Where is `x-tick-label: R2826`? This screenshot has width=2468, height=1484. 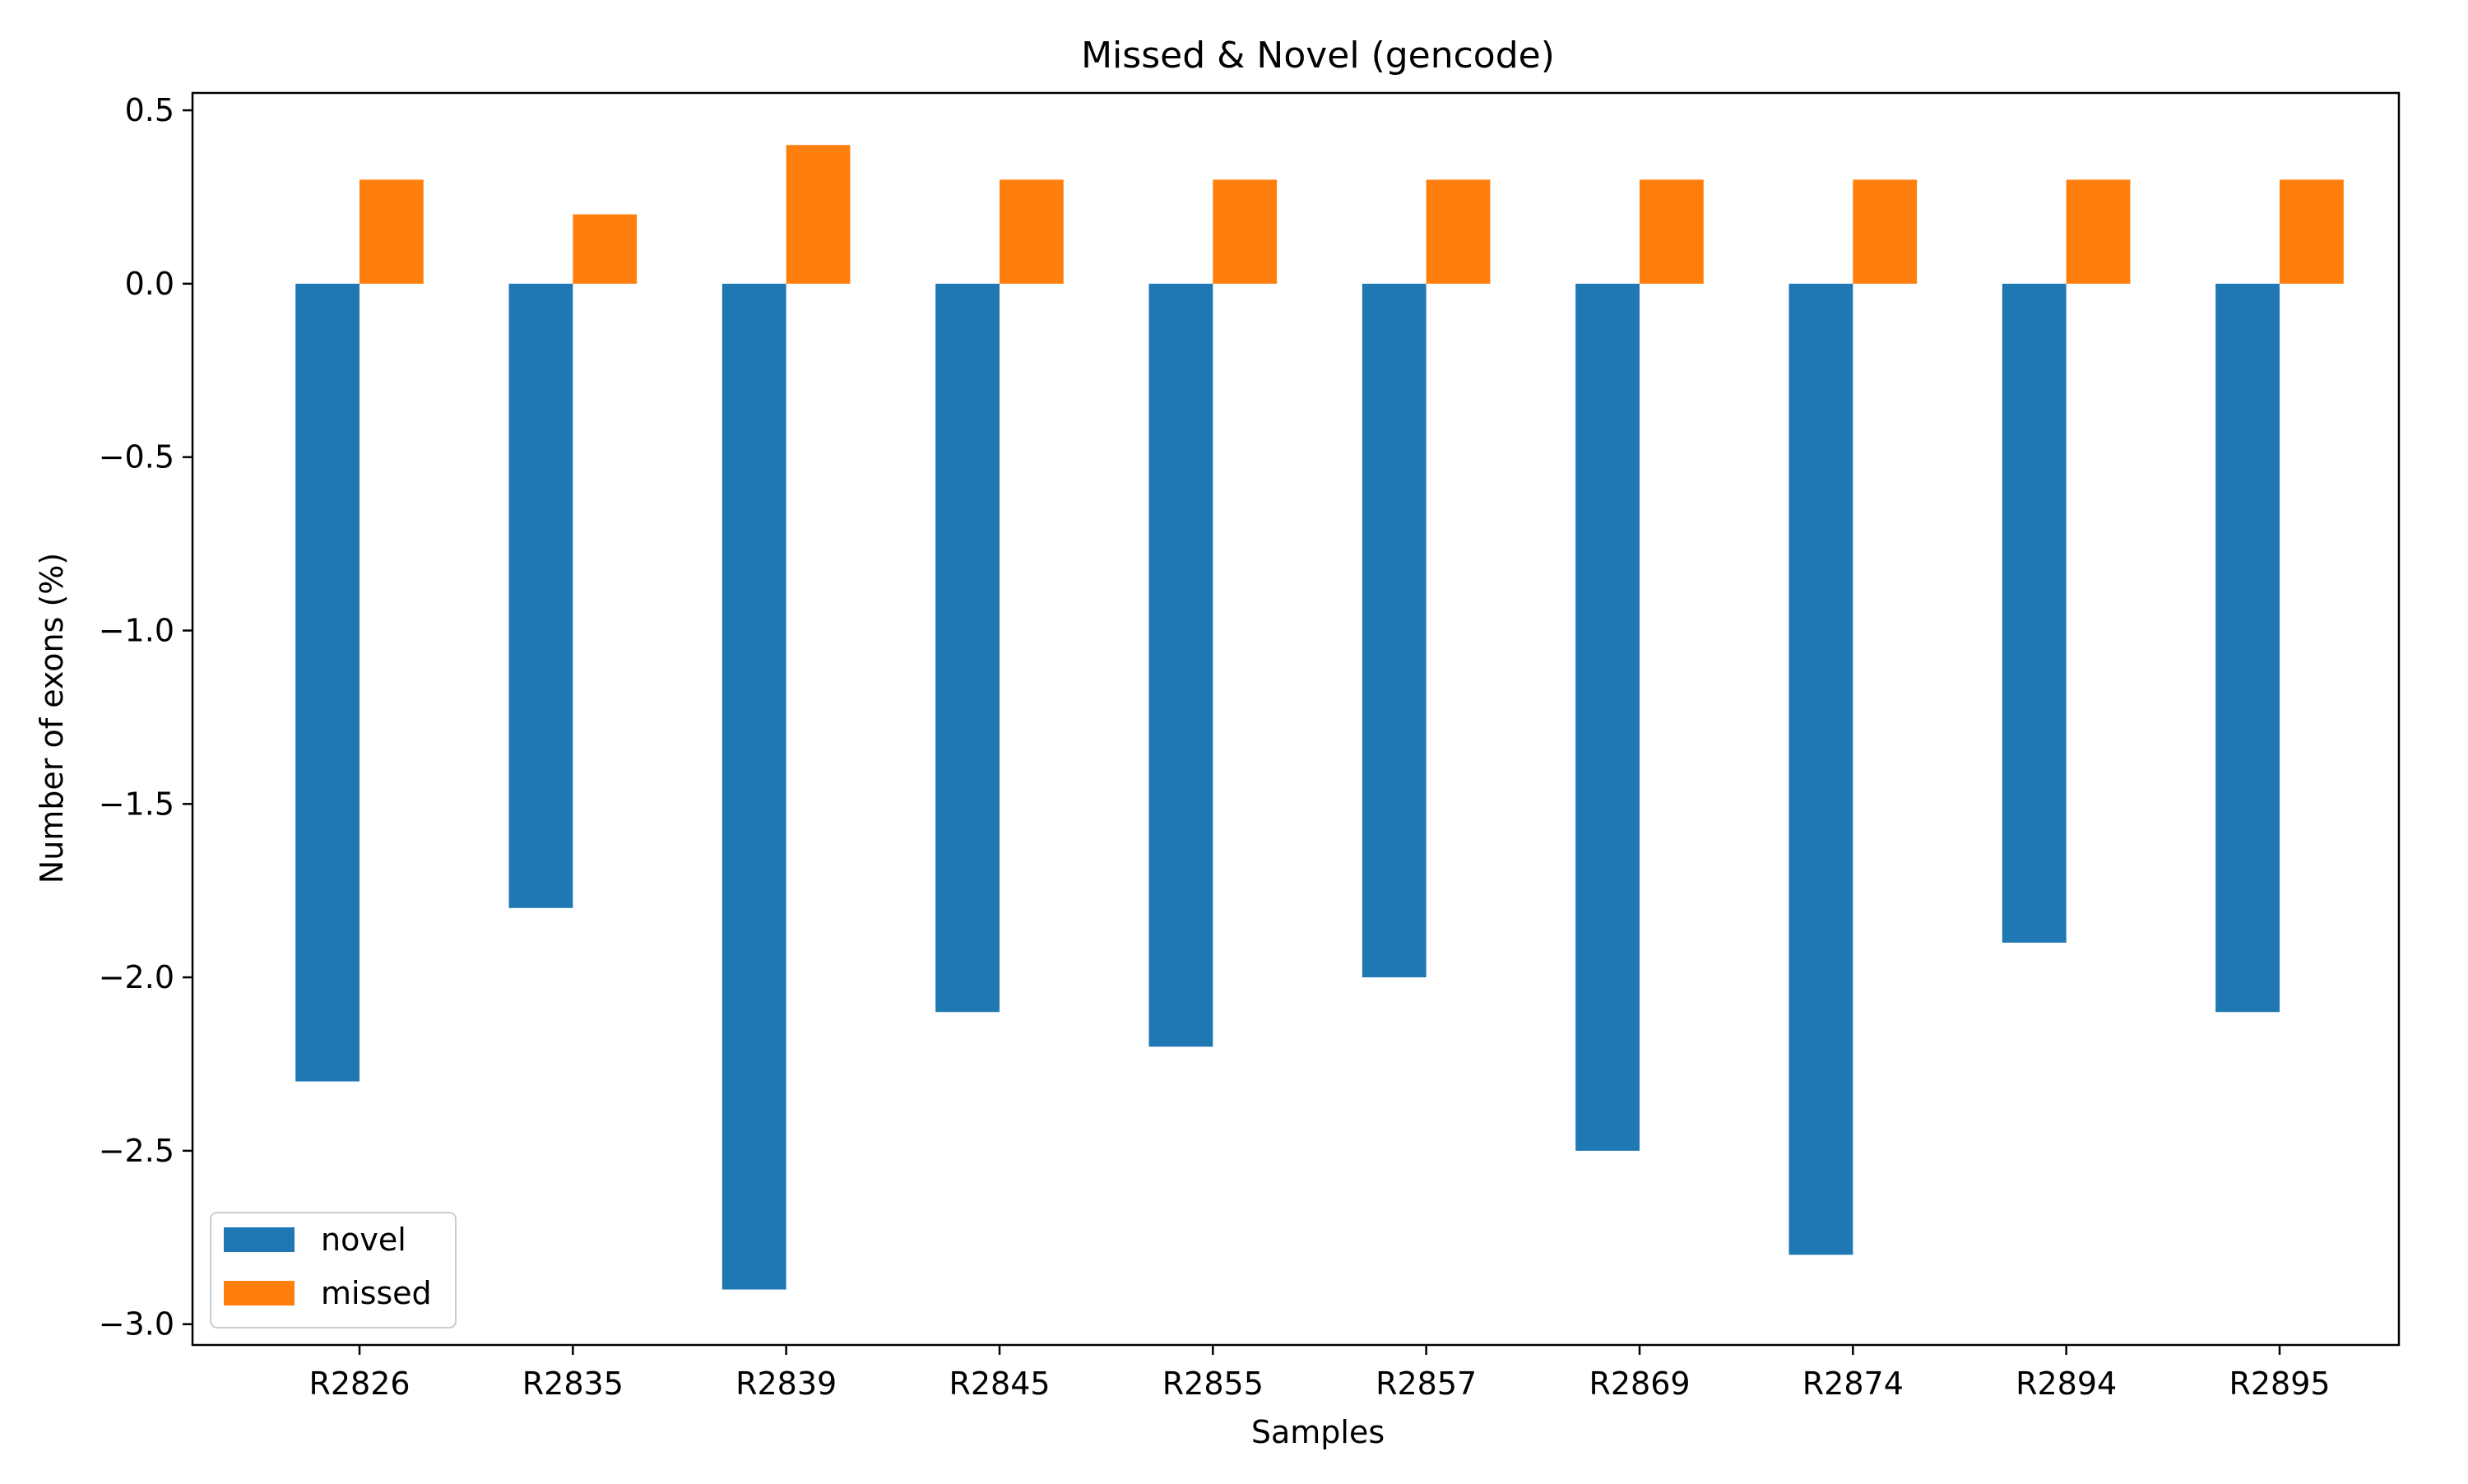 x-tick-label: R2826 is located at coordinates (359, 1384).